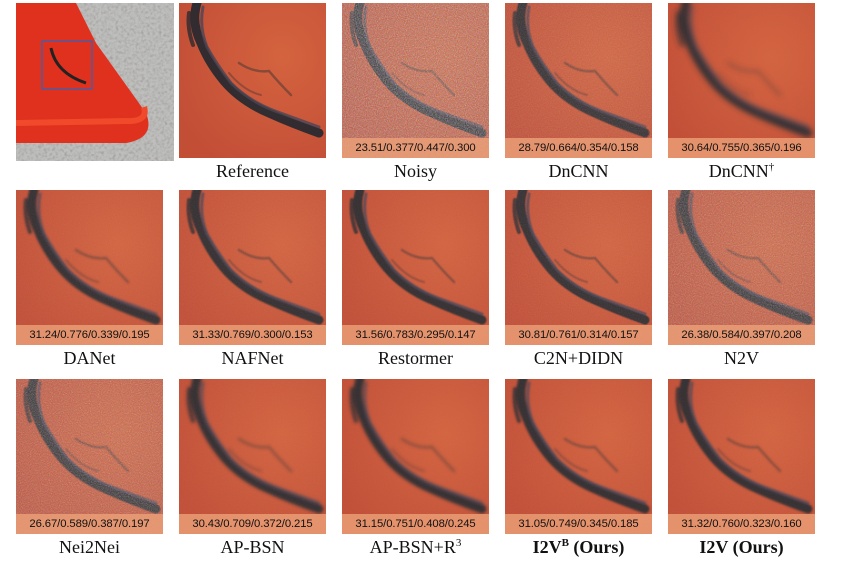 The width and height of the screenshot is (844, 571). I want to click on panel-4: 31.24/0.776/0.339/0.195 DANet, so click(89, 280).